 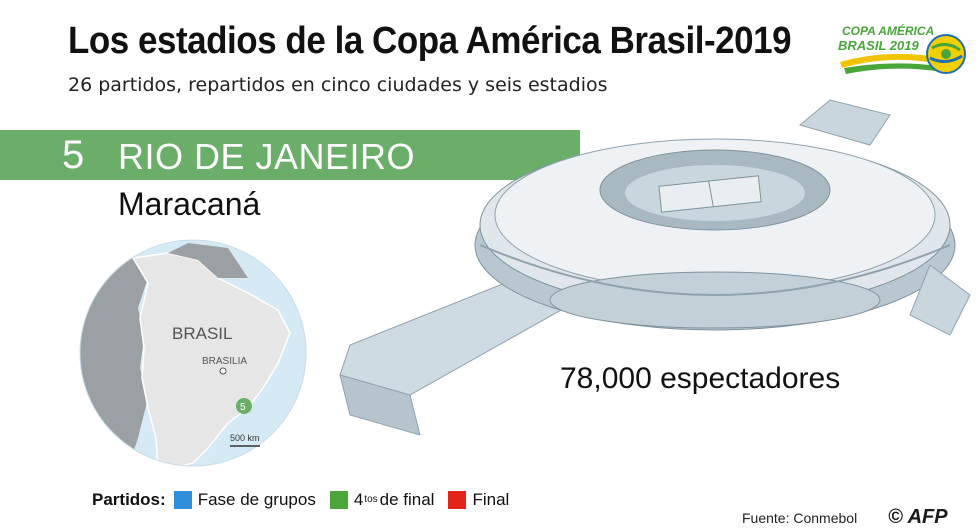 I want to click on copyright-symbol: ©, so click(x=895, y=517).